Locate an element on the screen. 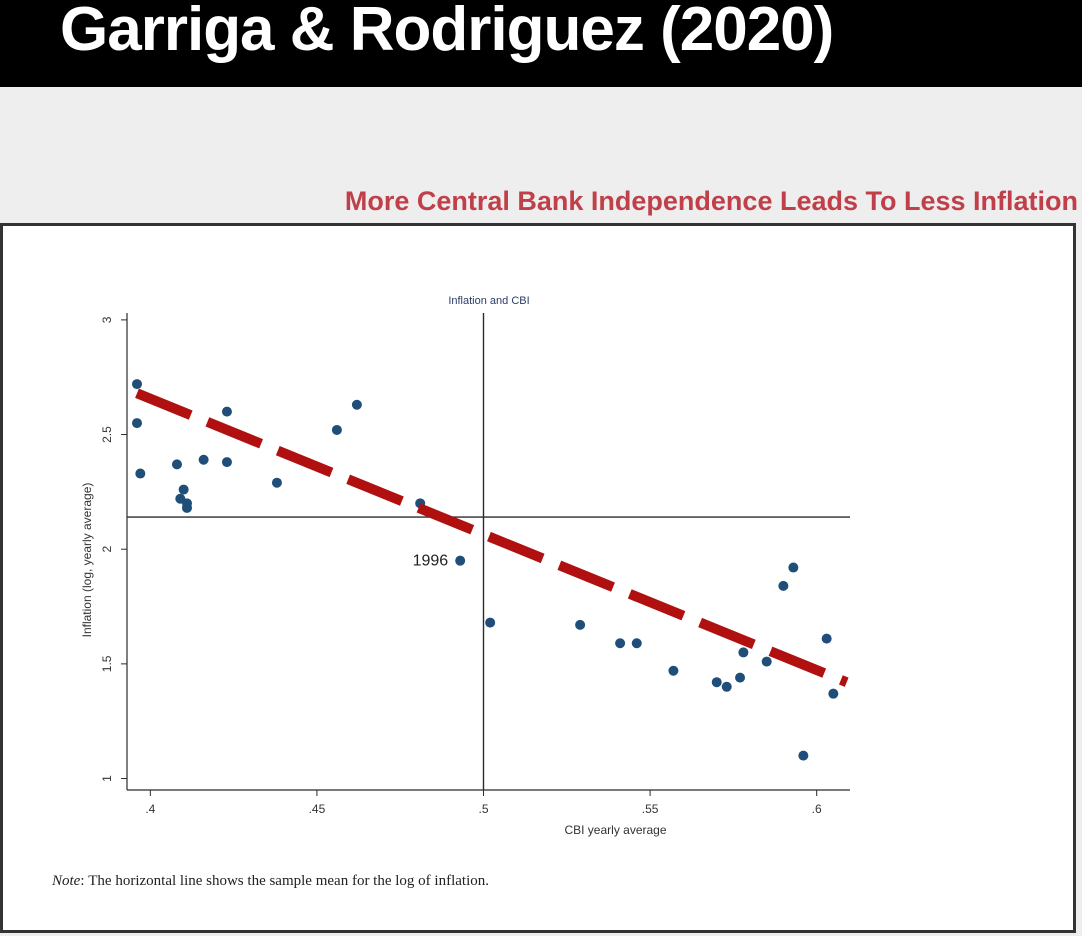  y-tick-label: 3 is located at coordinates (107, 319).